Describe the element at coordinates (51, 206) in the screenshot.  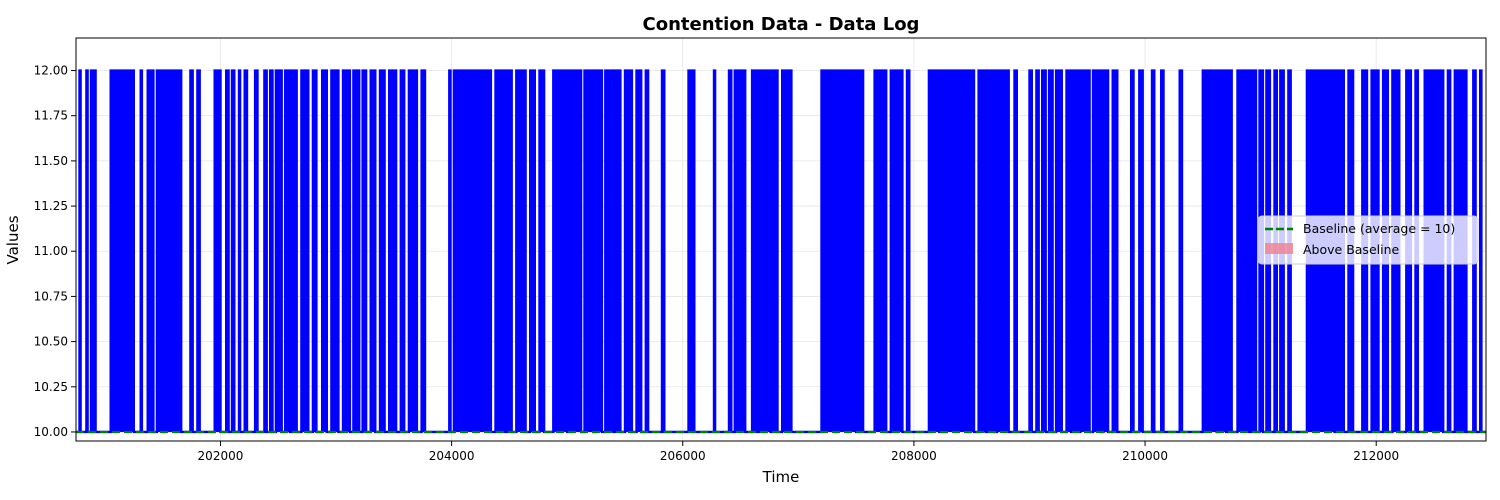
I see `y-tick-label: 11.25` at that location.